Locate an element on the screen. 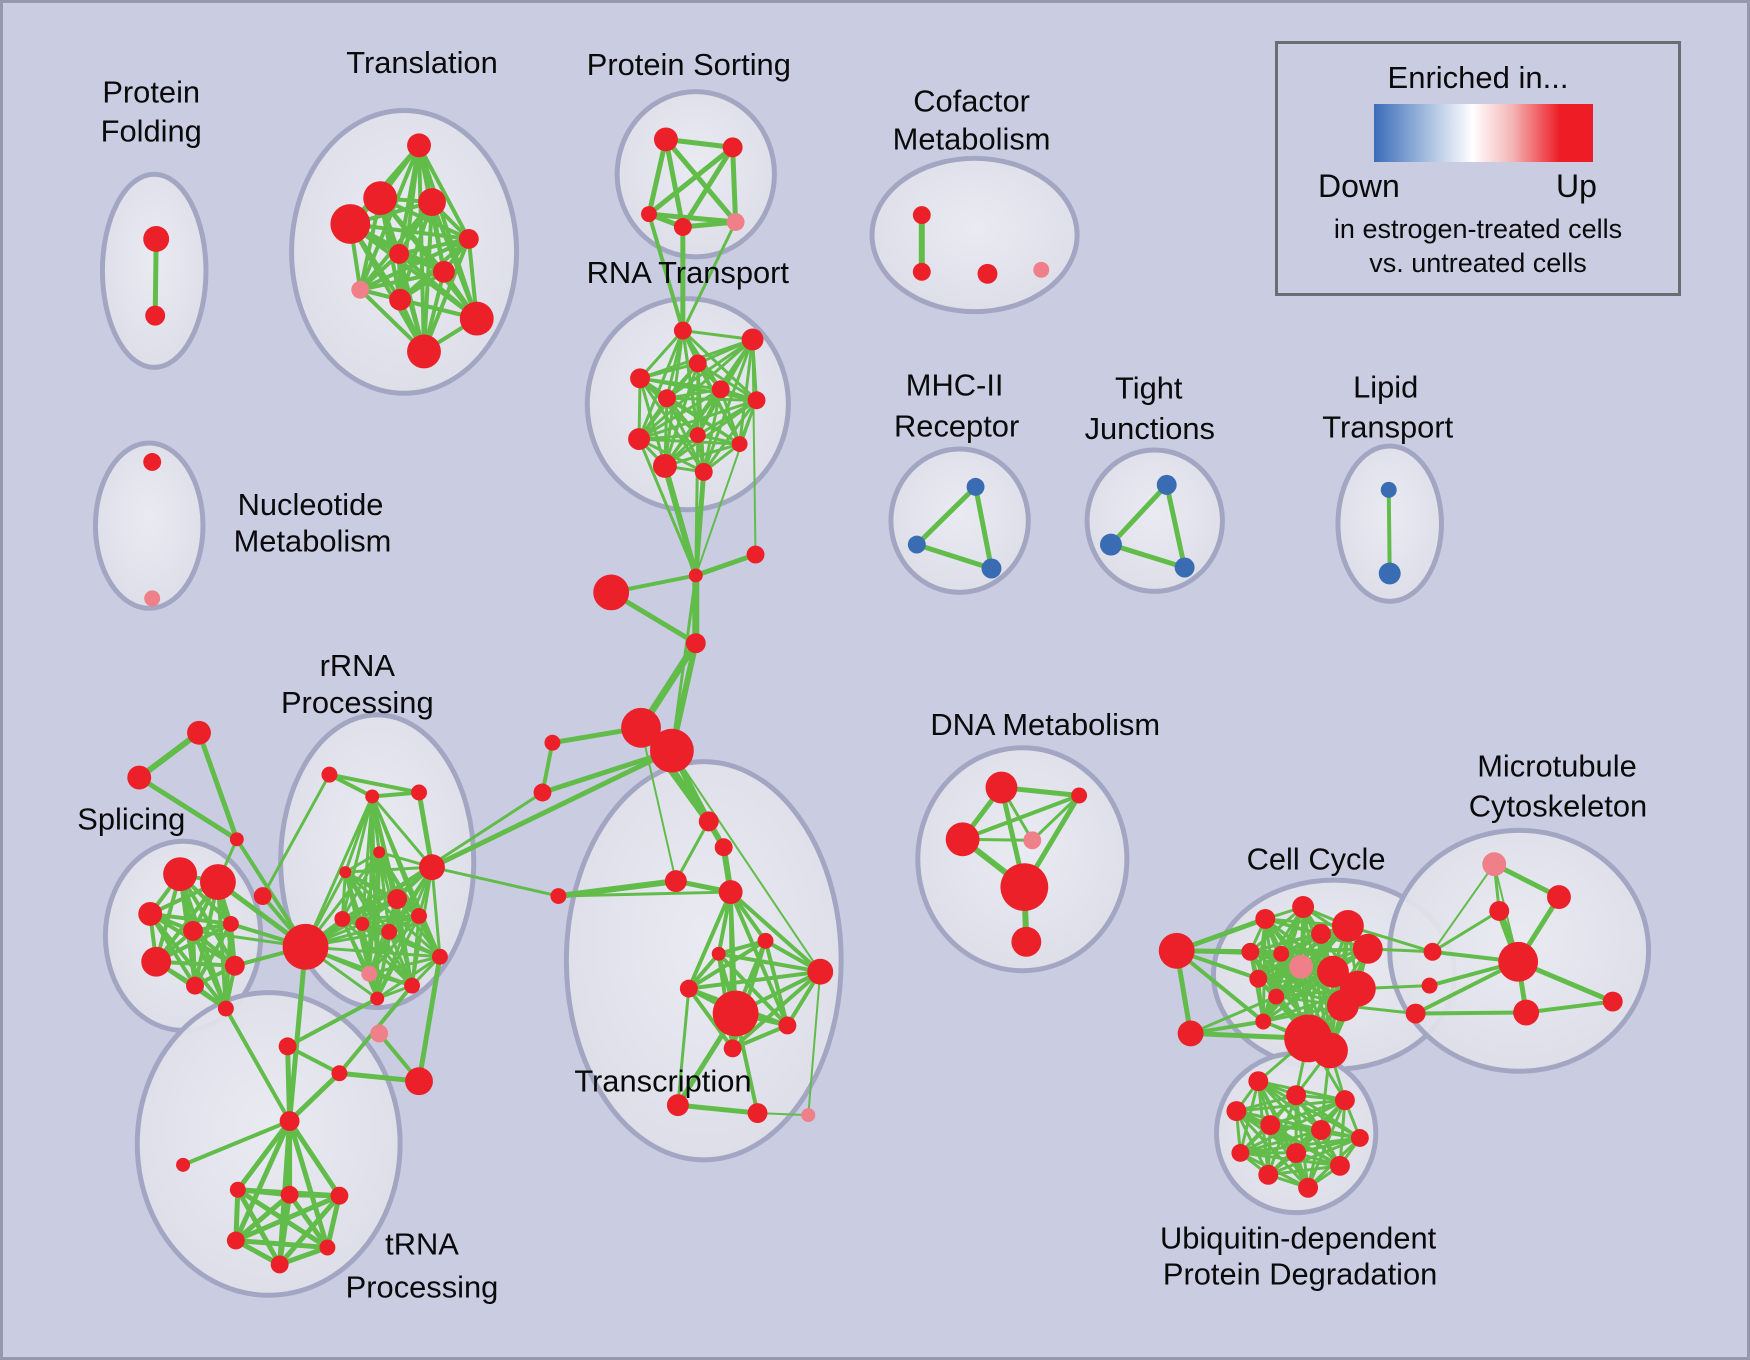  node-g8 is located at coordinates (342, 918).